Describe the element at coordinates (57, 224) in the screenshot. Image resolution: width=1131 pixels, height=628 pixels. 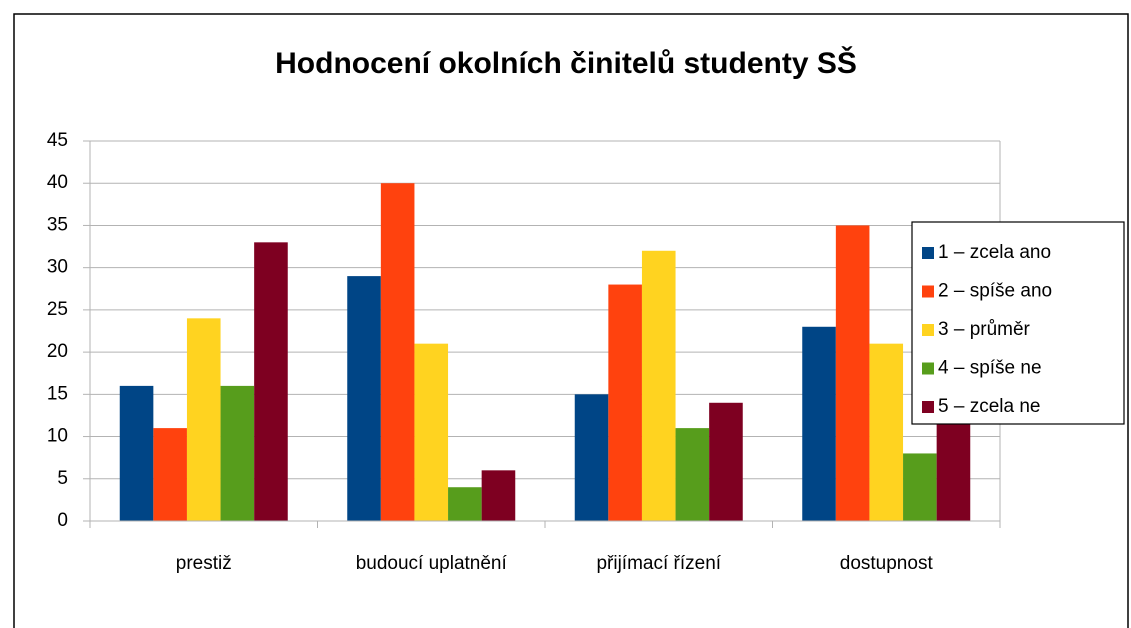
I see `y-tick-label: 35` at that location.